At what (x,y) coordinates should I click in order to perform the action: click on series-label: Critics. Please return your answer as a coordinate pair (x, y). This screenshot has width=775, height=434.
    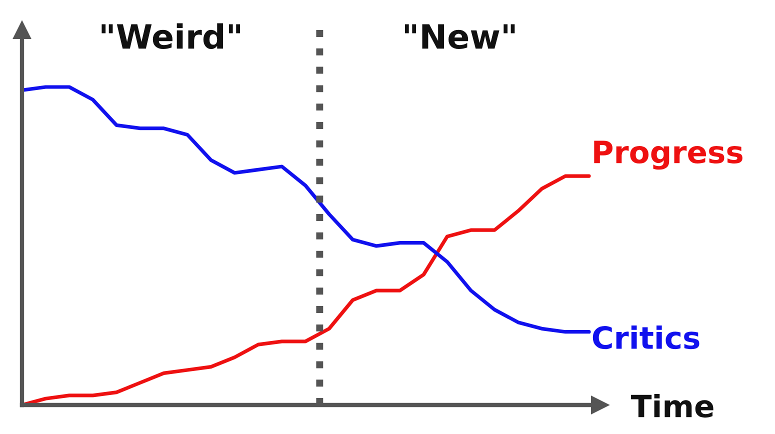
    Looking at the image, I should click on (646, 338).